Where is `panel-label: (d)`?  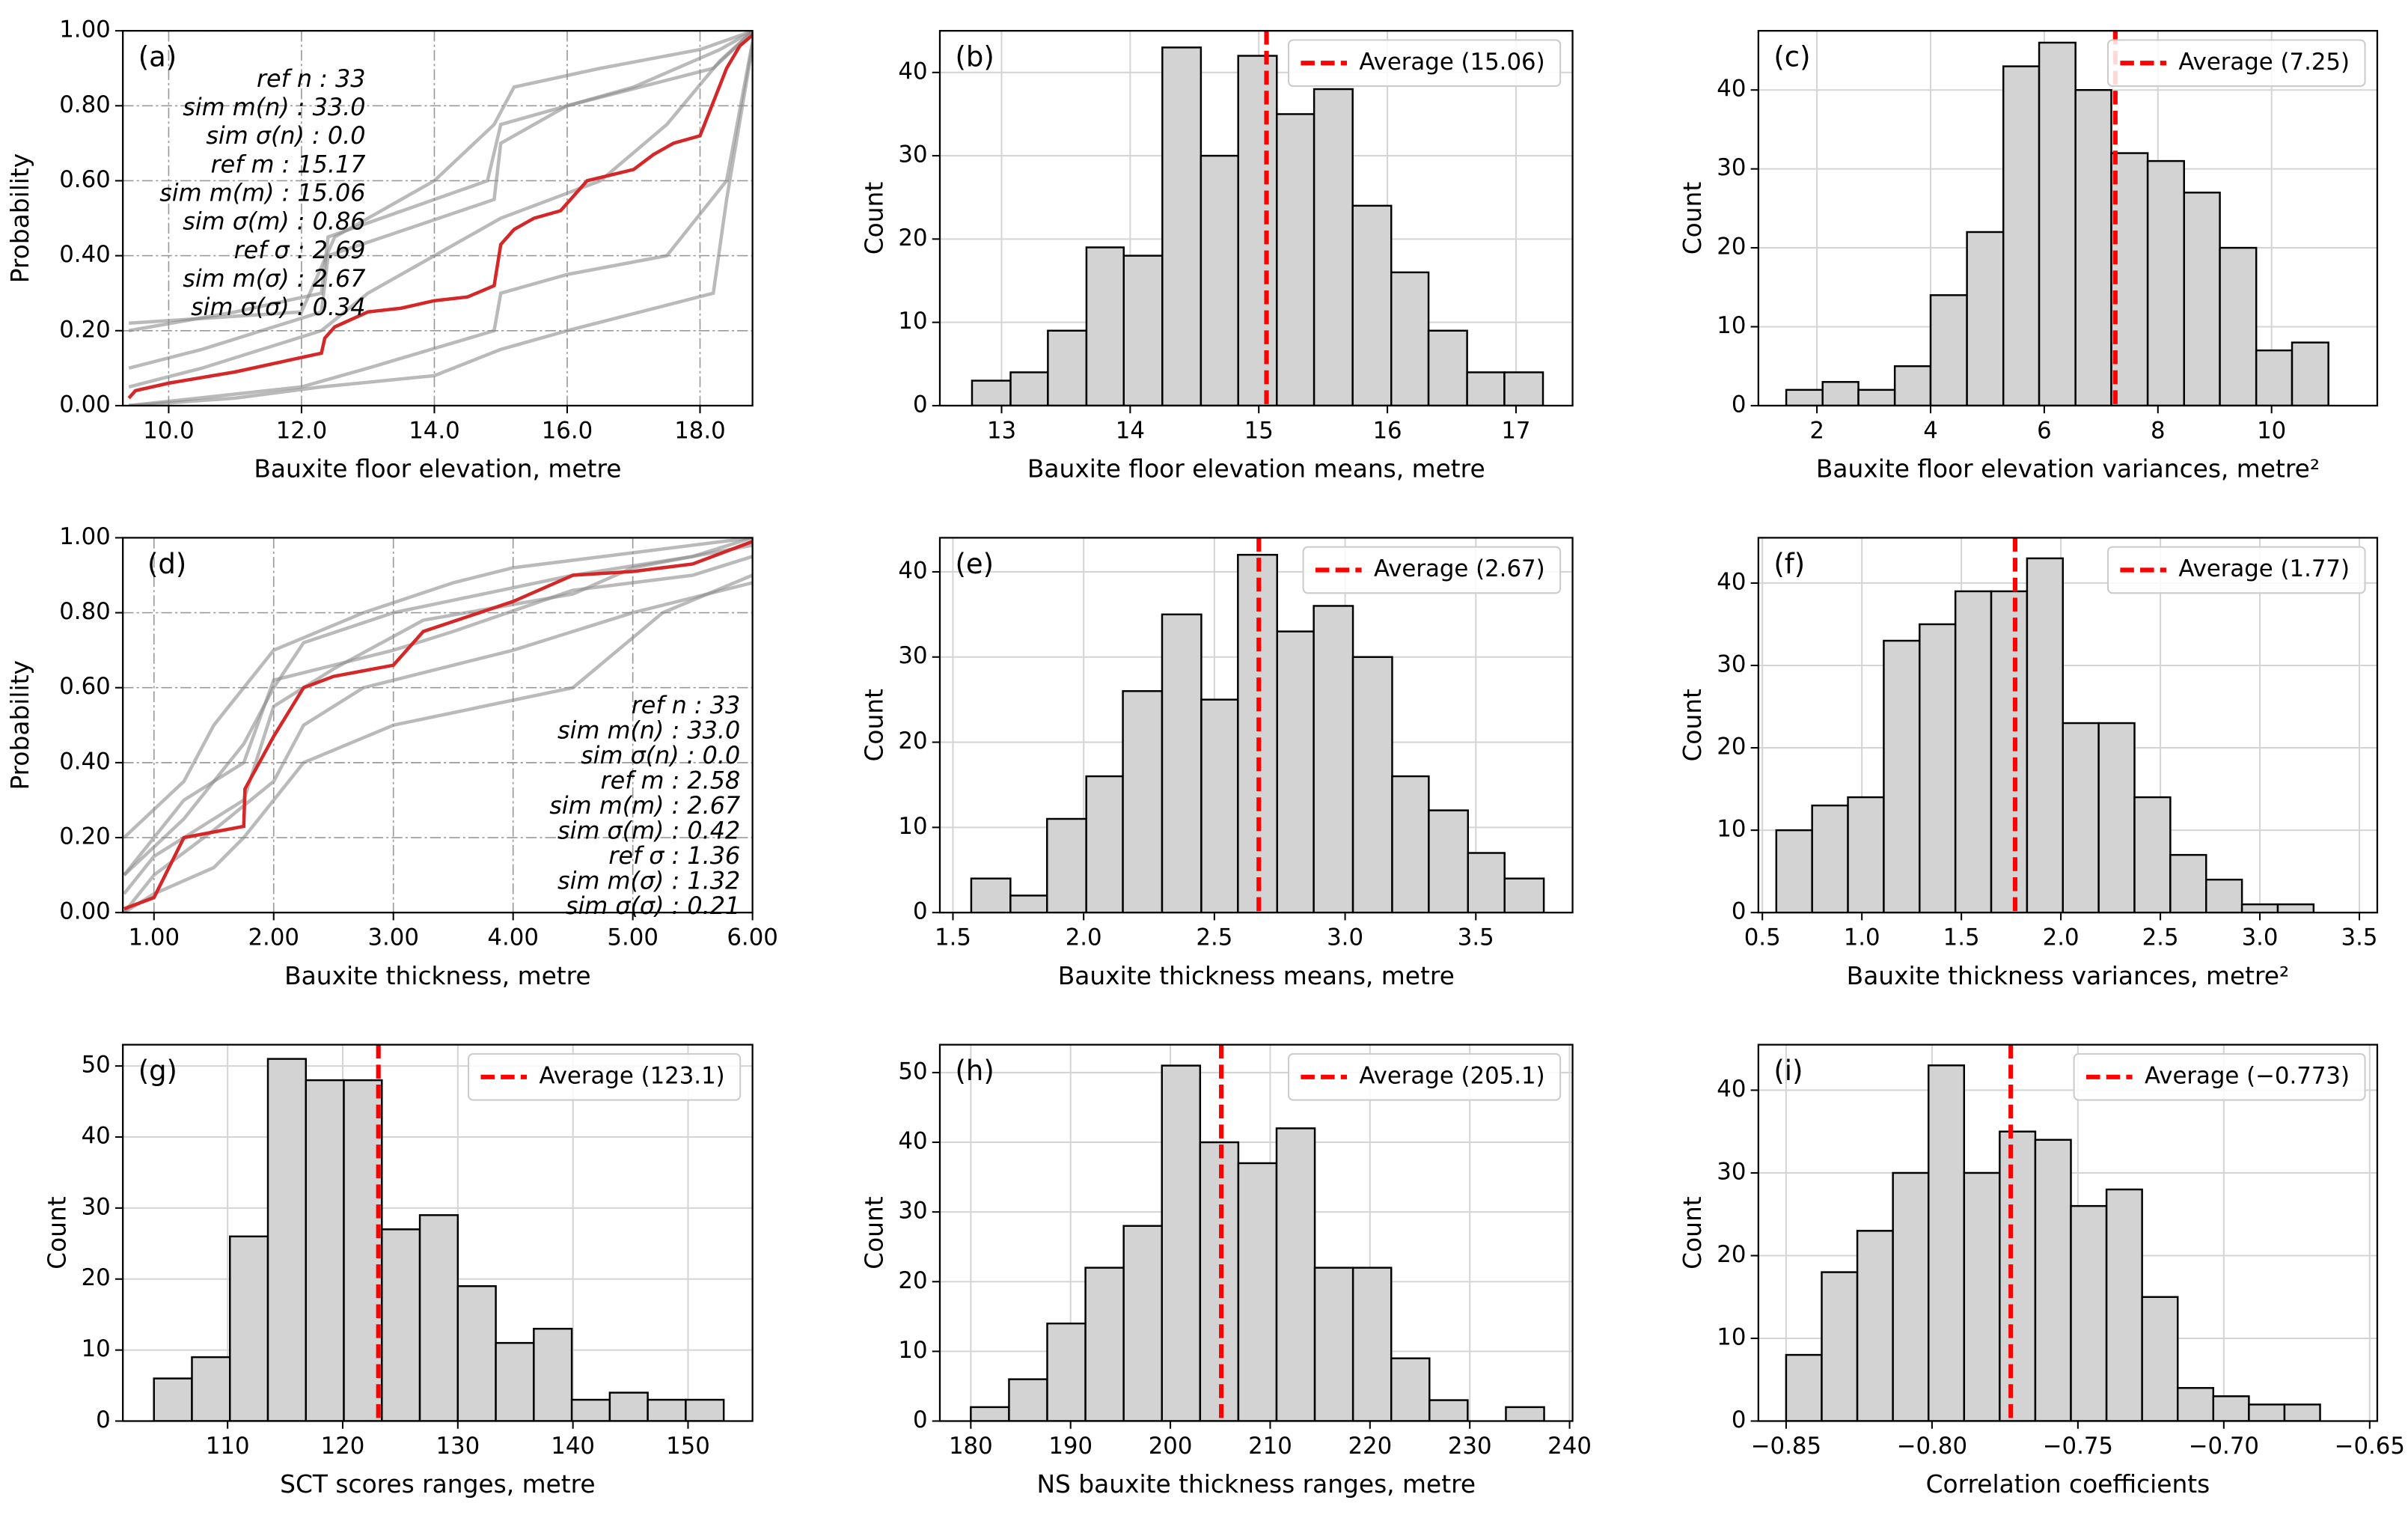
panel-label: (d) is located at coordinates (166, 564).